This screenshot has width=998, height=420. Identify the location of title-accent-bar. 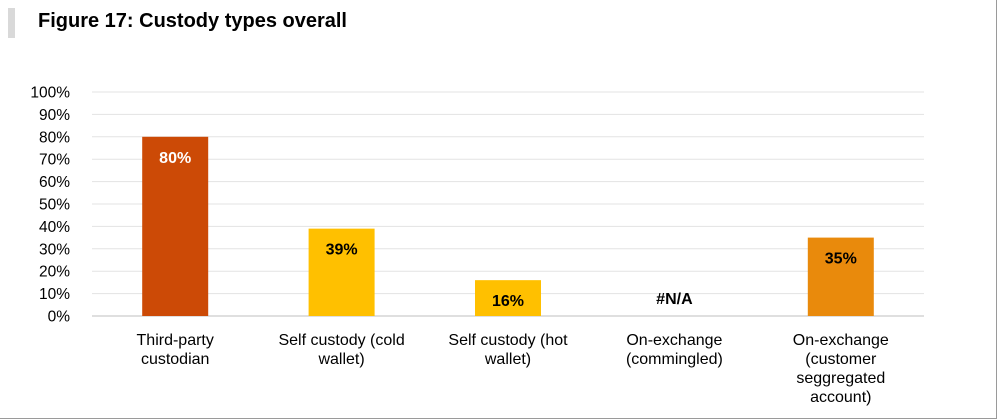
(11, 23).